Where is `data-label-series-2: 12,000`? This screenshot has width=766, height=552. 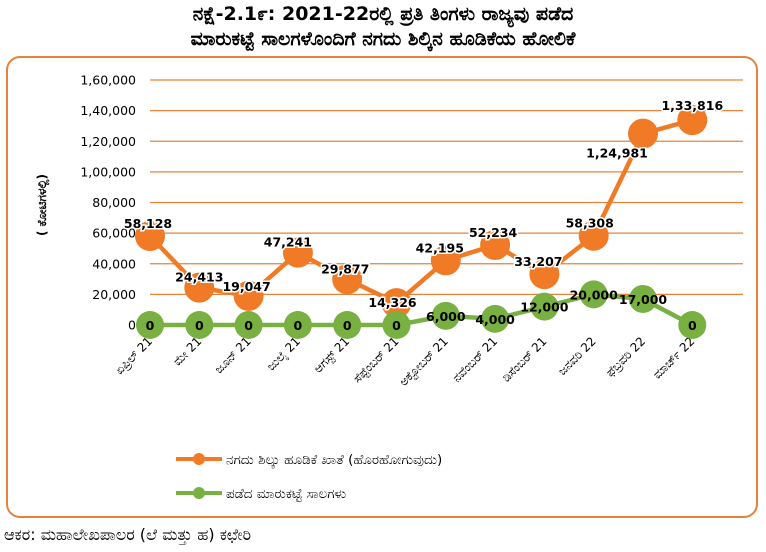 data-label-series-2: 12,000 is located at coordinates (544, 307).